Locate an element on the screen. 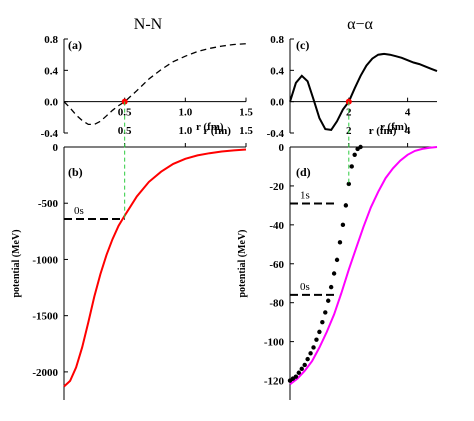  column-title-alpha-alpha: α−α is located at coordinates (360, 24).